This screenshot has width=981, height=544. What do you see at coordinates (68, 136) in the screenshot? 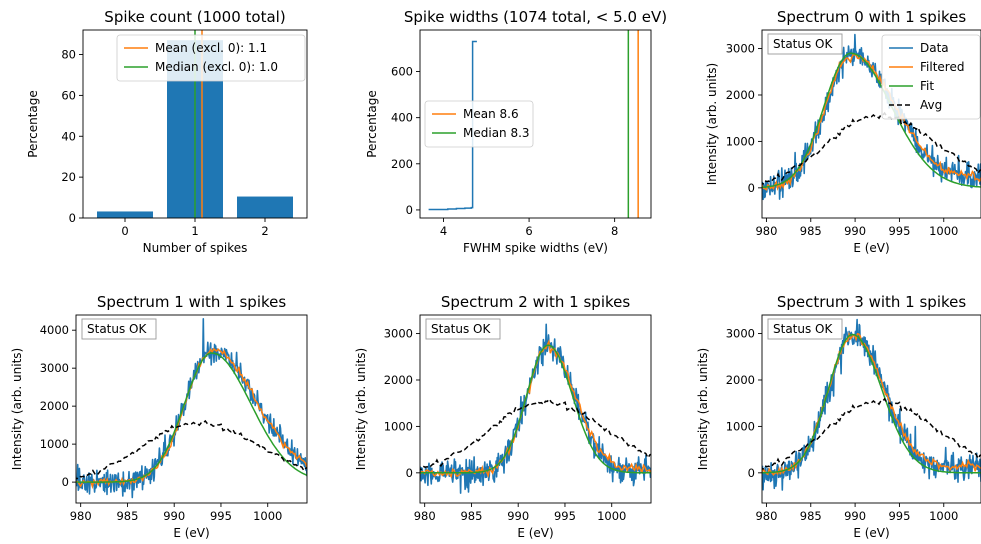
I see `y-tick-label: 40` at bounding box center [68, 136].